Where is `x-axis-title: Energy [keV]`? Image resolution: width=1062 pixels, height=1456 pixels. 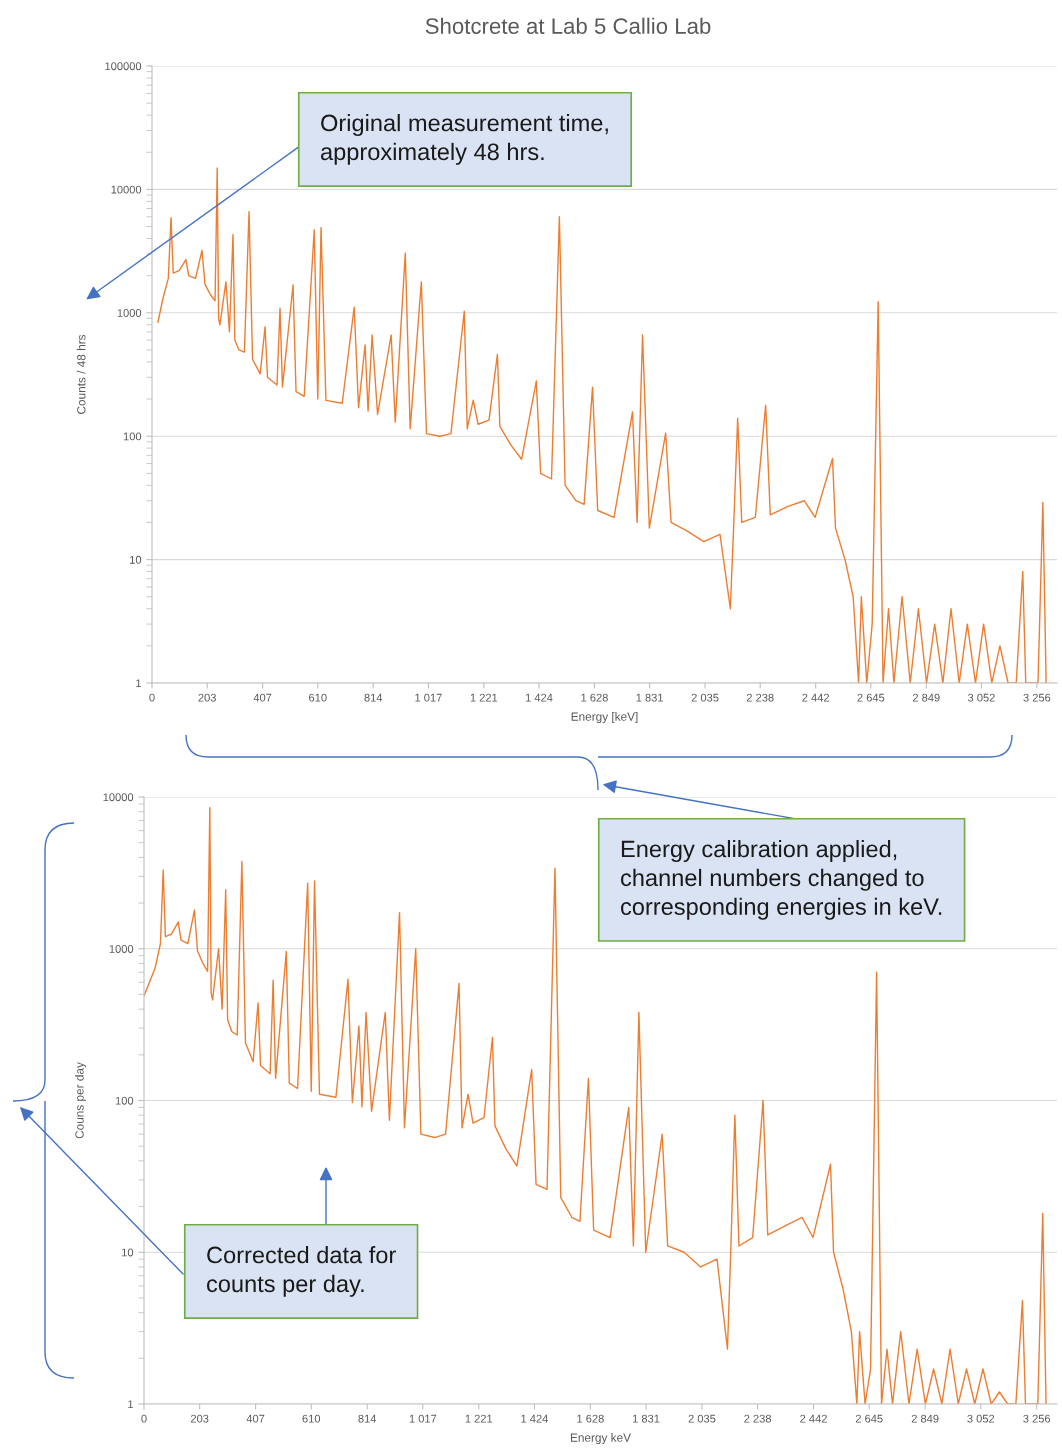
x-axis-title: Energy [keV] is located at coordinates (604, 718).